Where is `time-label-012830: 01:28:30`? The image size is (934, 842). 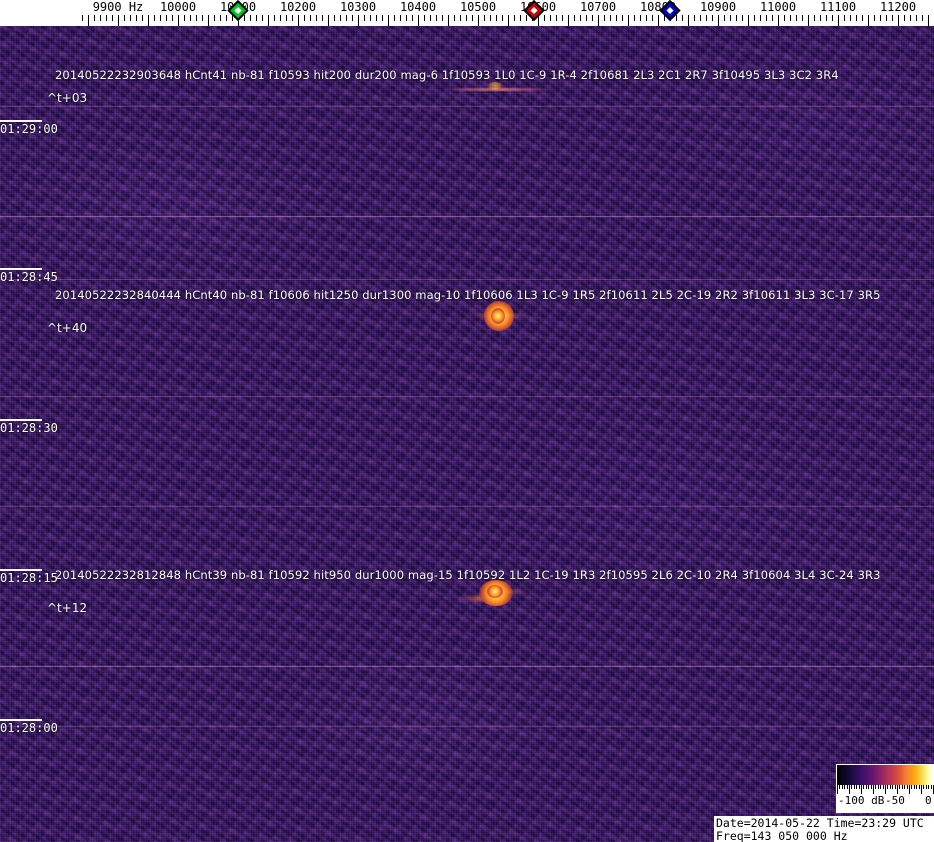 time-label-012830: 01:28:30 is located at coordinates (29, 428).